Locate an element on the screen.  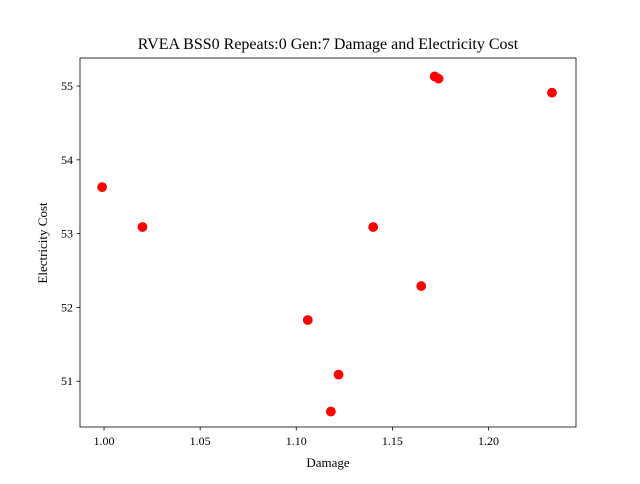
x-axis-label: Damage is located at coordinates (328, 462).